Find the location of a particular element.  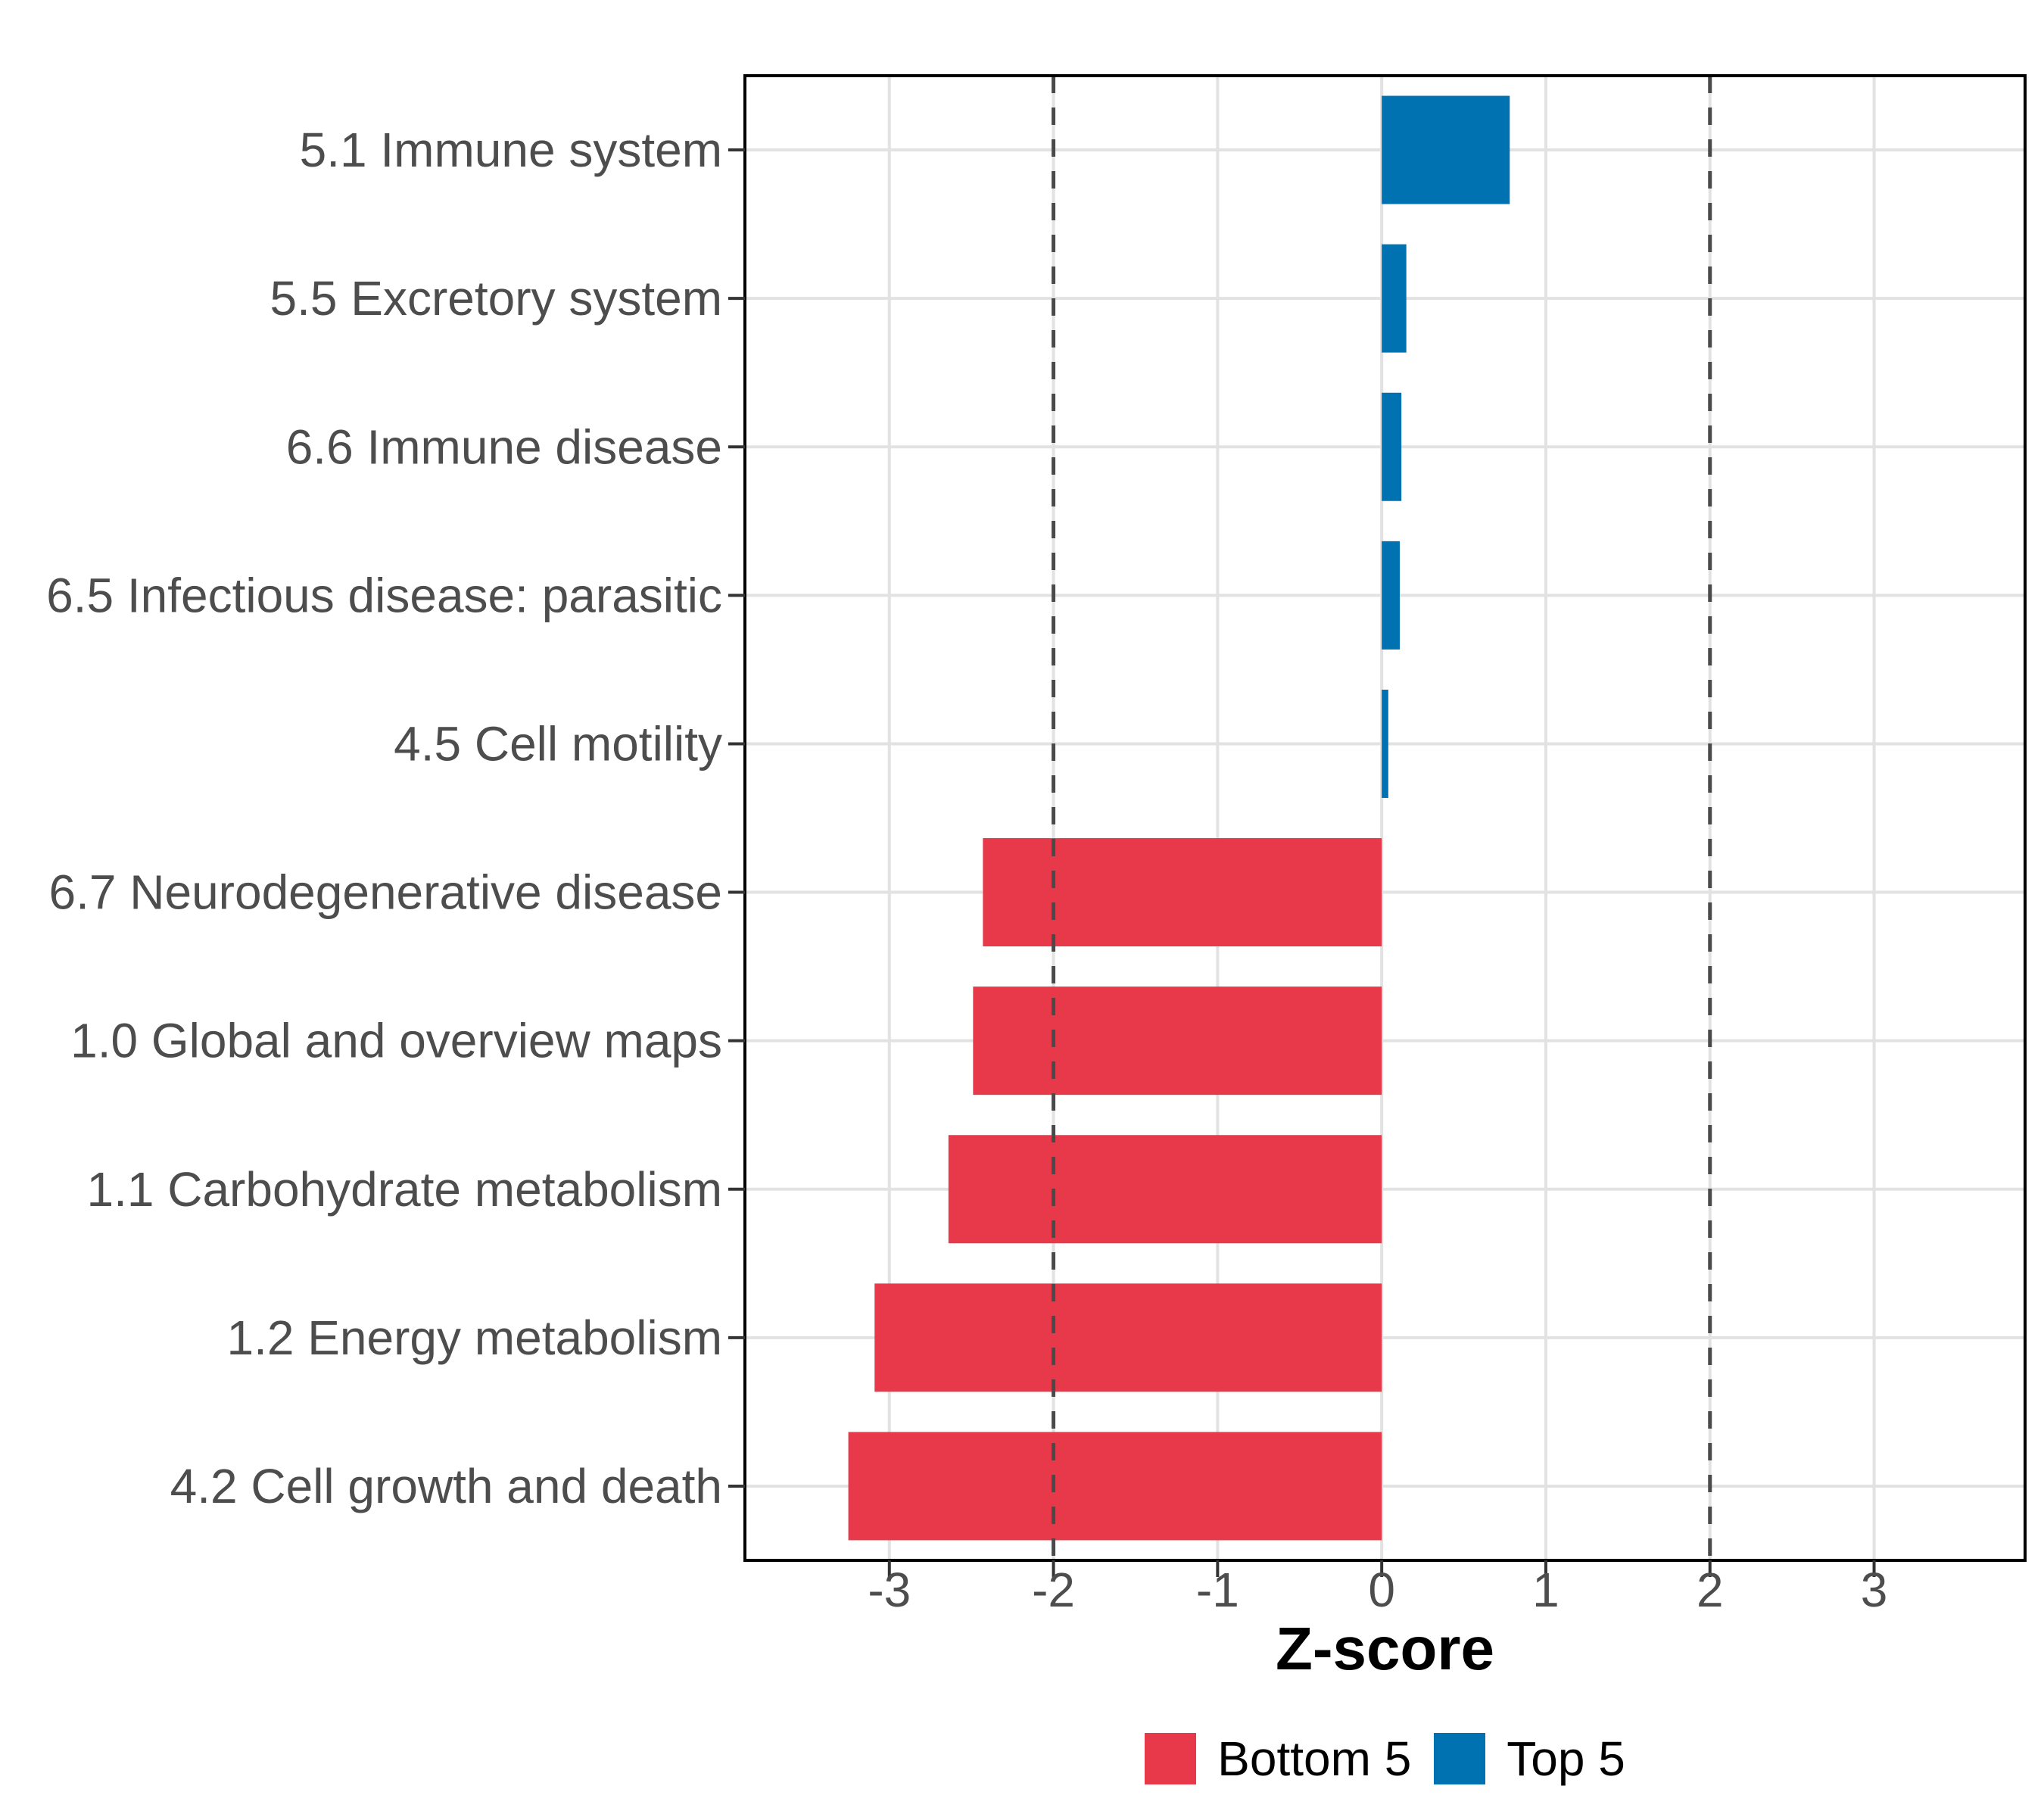

x-tick-label: 2 is located at coordinates (1710, 1590).